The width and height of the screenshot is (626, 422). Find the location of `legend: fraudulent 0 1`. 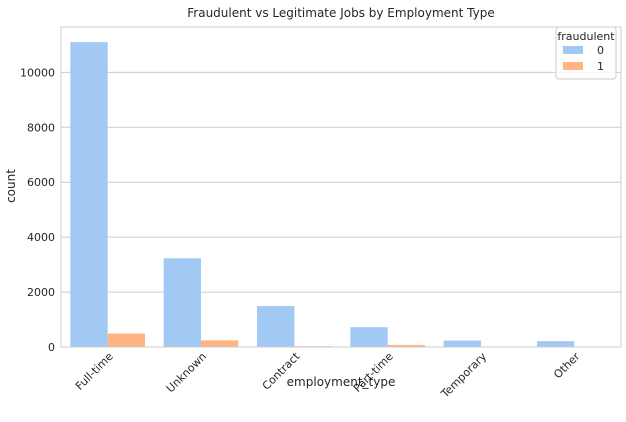

legend: fraudulent 0 1 is located at coordinates (586, 53).